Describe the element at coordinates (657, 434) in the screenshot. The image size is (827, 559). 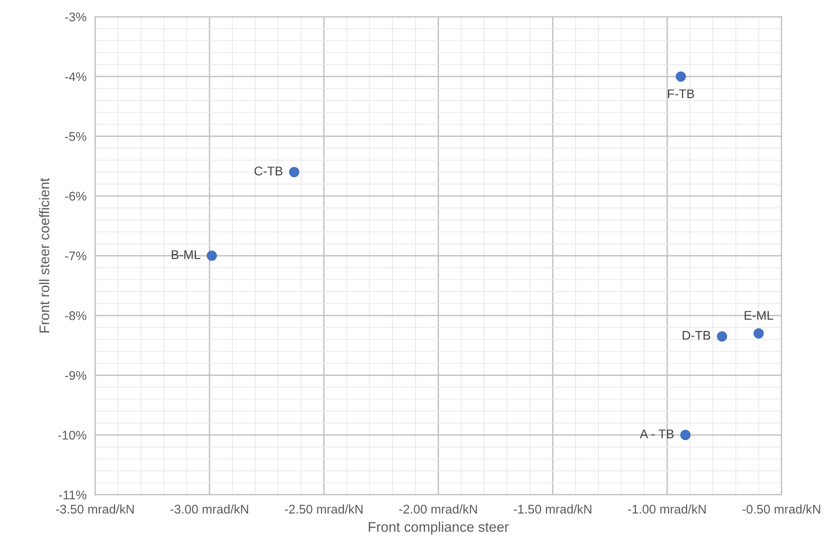
I see `annotation: A - TB` at that location.